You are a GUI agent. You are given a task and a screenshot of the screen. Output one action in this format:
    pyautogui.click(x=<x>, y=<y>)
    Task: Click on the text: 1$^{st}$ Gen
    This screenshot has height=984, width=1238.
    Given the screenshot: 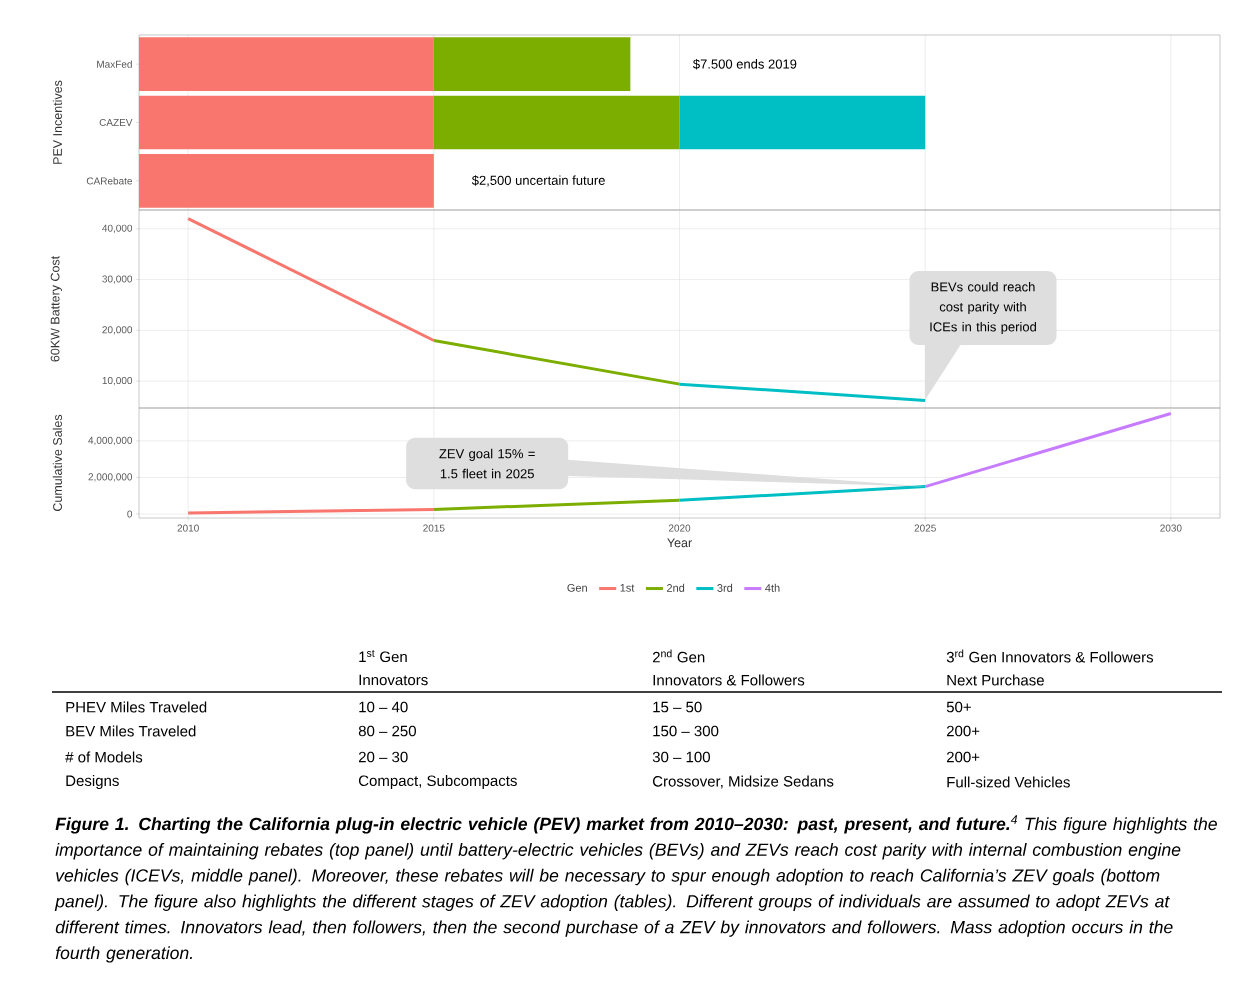 What is the action you would take?
    pyautogui.click(x=383, y=656)
    